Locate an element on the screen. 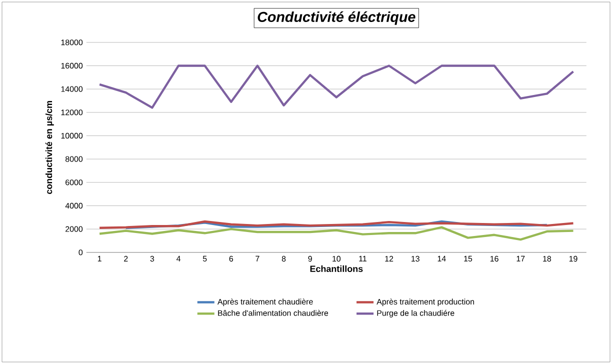 This screenshot has height=364, width=612. chart-title: Conductivité éléctrique is located at coordinates (337, 18).